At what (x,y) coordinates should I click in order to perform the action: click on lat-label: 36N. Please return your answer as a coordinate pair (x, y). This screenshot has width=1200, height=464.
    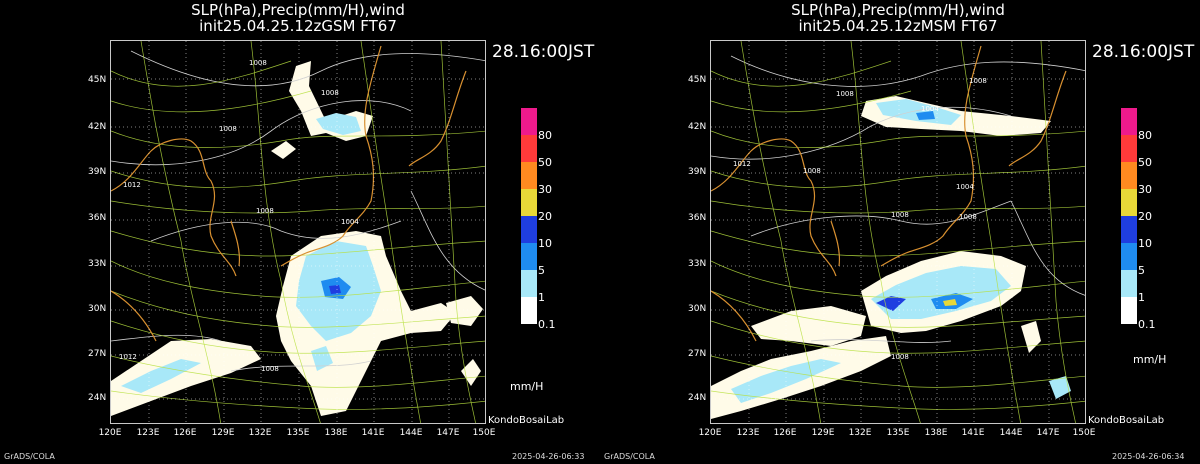
    Looking at the image, I should click on (97, 218).